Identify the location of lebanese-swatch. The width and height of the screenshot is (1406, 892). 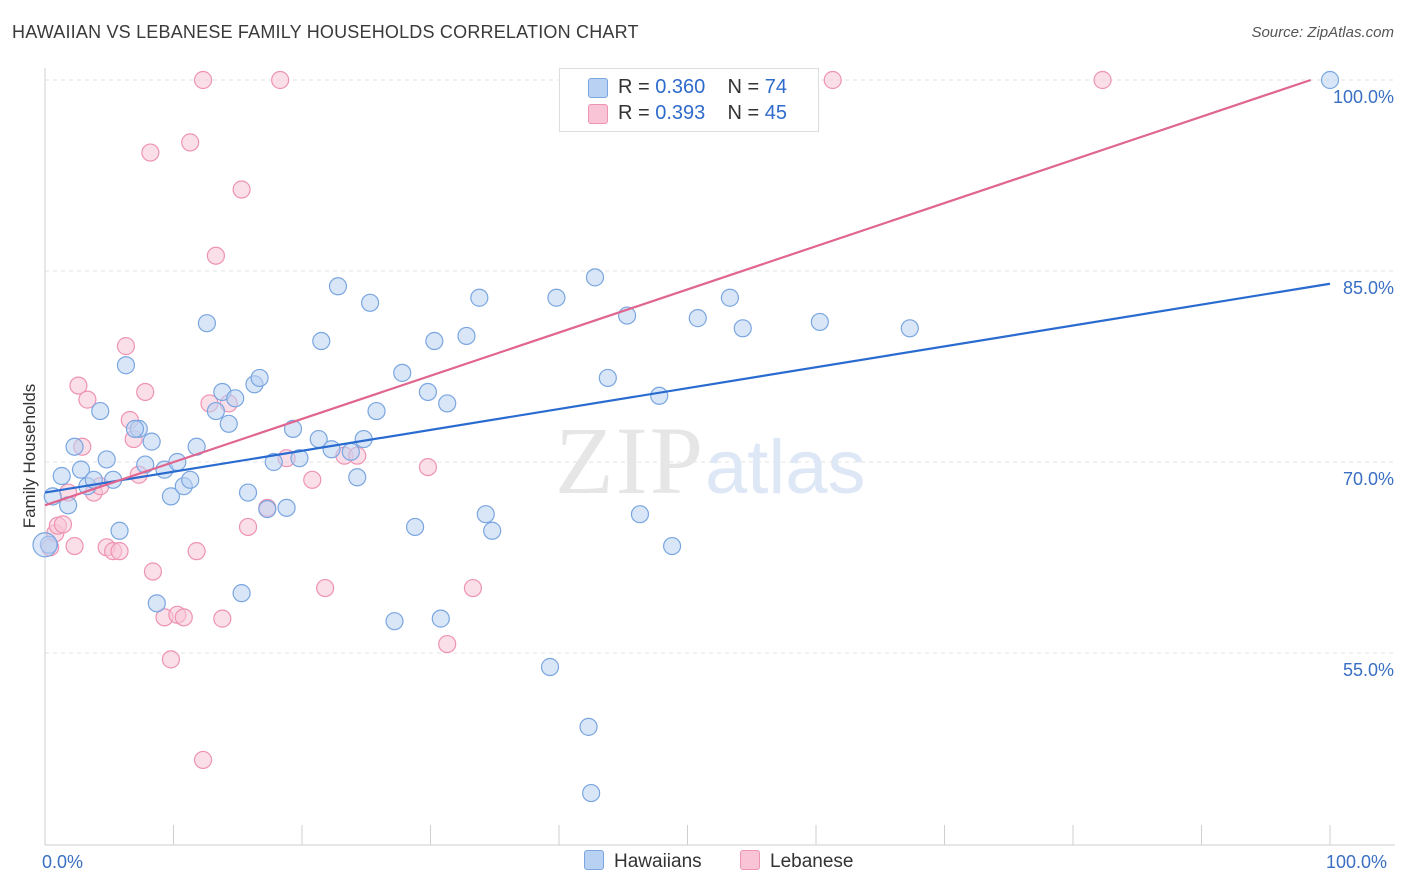
(598, 114).